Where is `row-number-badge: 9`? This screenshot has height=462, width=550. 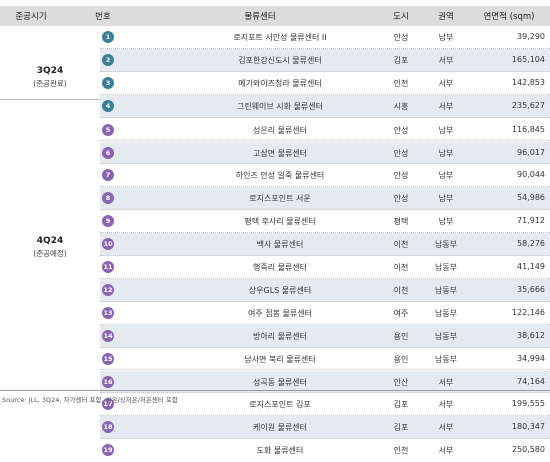 row-number-badge: 9 is located at coordinates (108, 221).